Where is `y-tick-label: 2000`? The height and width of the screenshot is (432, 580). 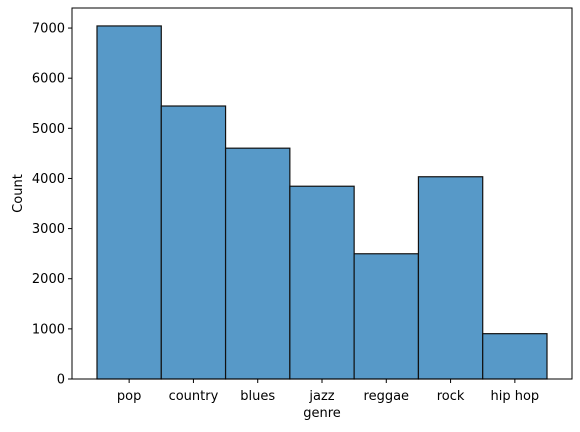
y-tick-label: 2000 is located at coordinates (48, 279).